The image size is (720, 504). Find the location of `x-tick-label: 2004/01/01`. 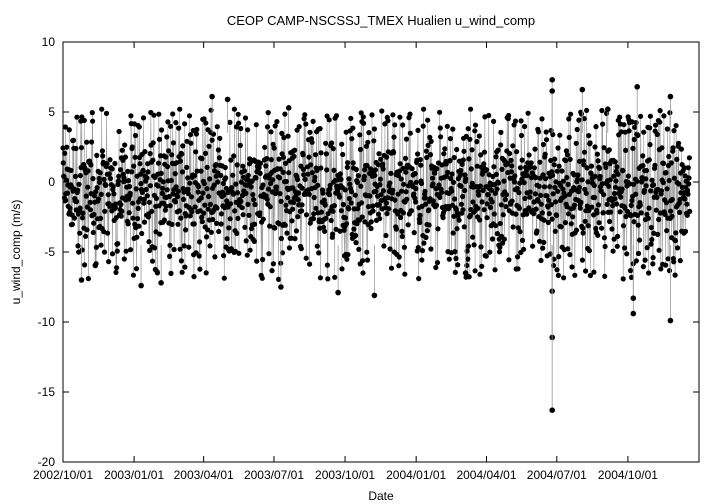

x-tick-label: 2004/01/01 is located at coordinates (416, 475).